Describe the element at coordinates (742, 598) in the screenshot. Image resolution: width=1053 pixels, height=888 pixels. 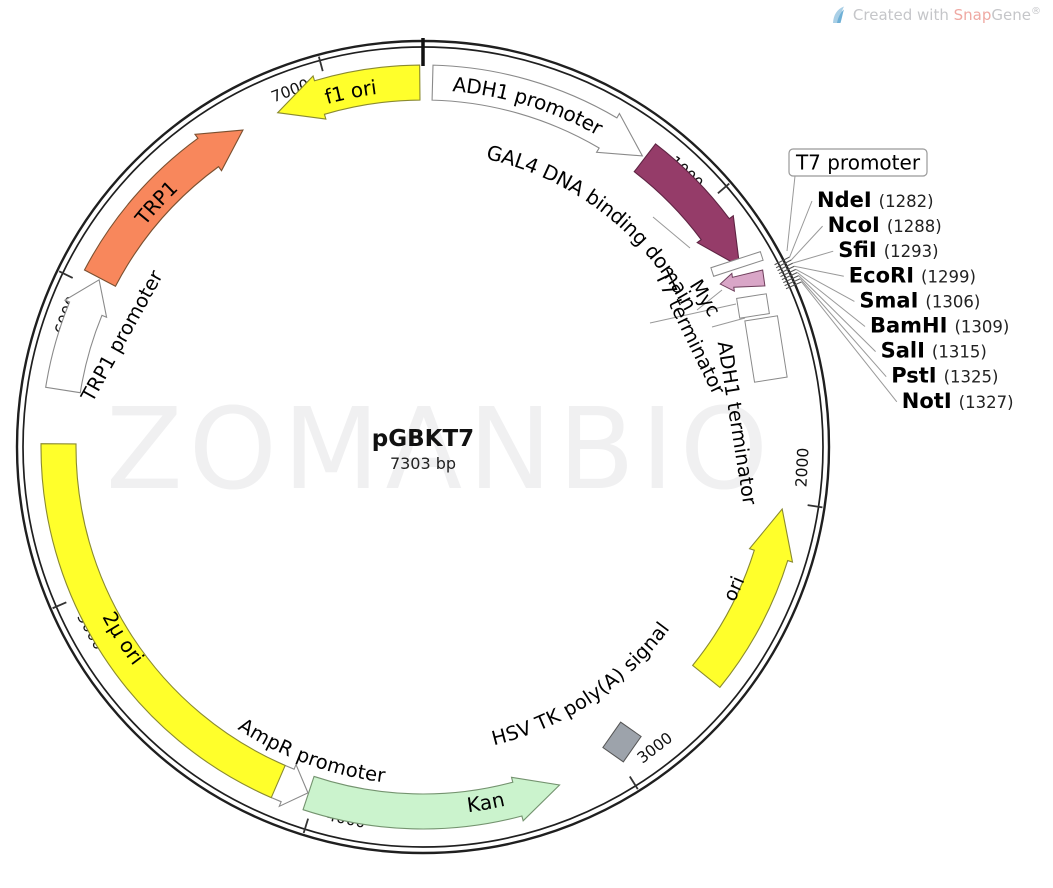
I see `feature-ori` at that location.